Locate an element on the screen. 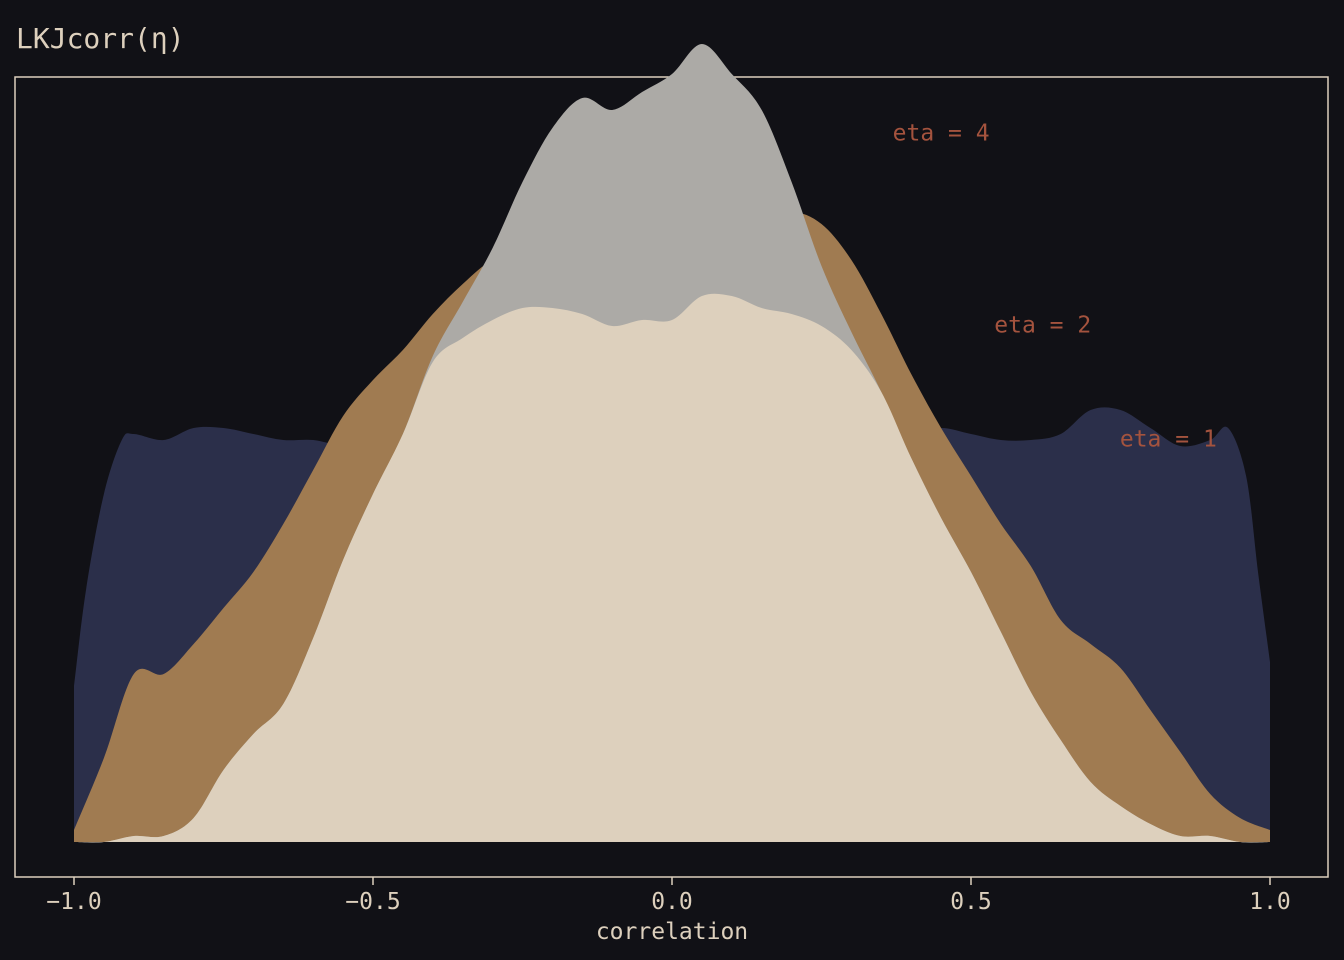 The image size is (1344, 960). x-tick-label: 1.0 is located at coordinates (1270, 902).